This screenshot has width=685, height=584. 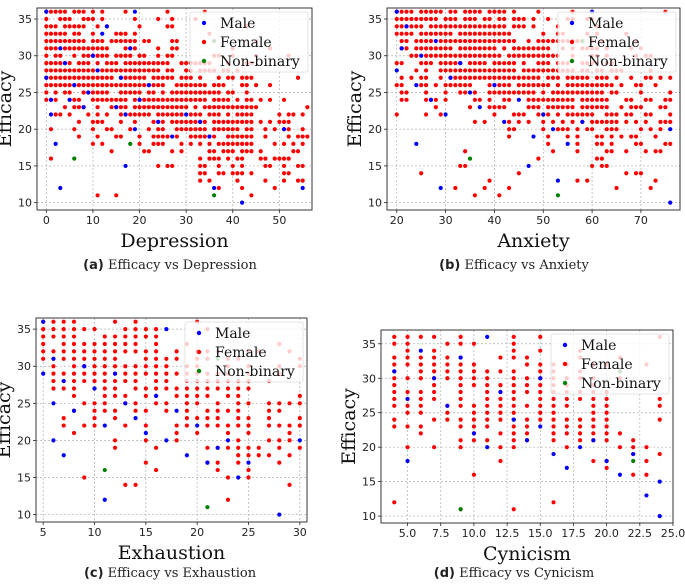 What do you see at coordinates (397, 220) in the screenshot?
I see `x-tick-label: 20` at bounding box center [397, 220].